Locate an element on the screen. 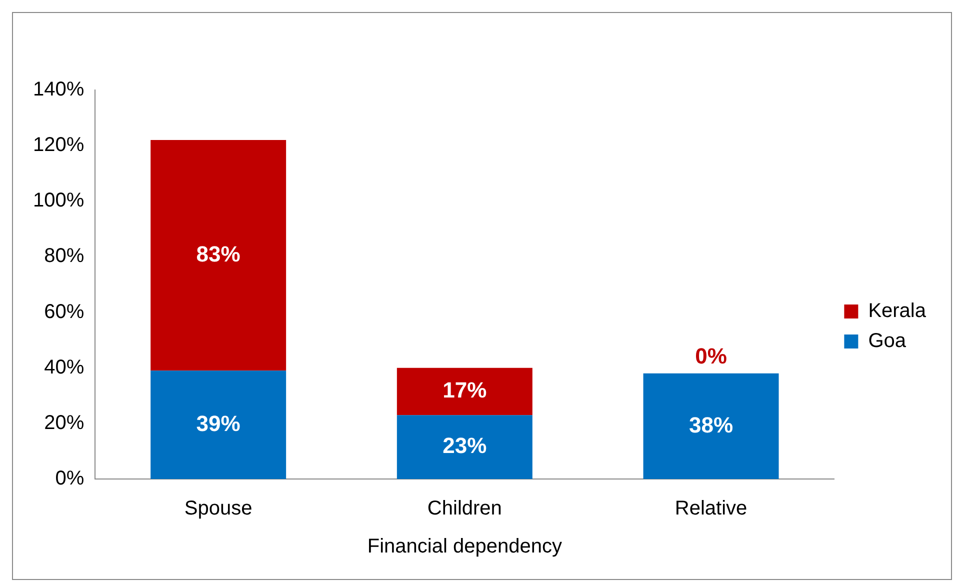 Image resolution: width=956 pixels, height=583 pixels. y-tick-label: 20% is located at coordinates (64, 423).